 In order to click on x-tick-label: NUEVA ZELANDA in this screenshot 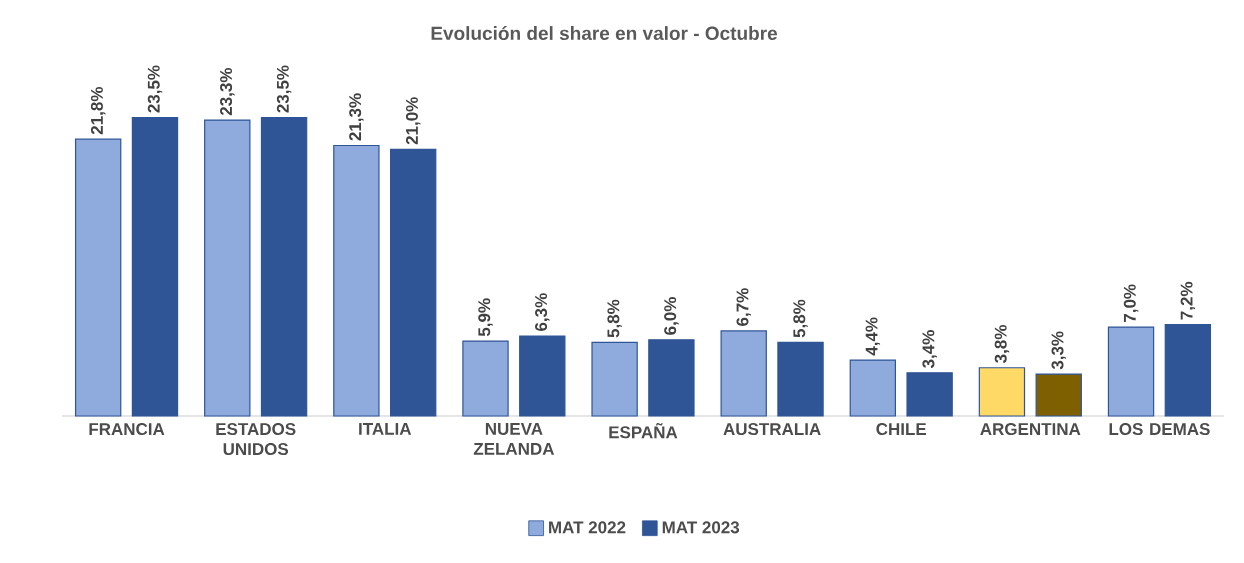, I will do `click(514, 439)`.